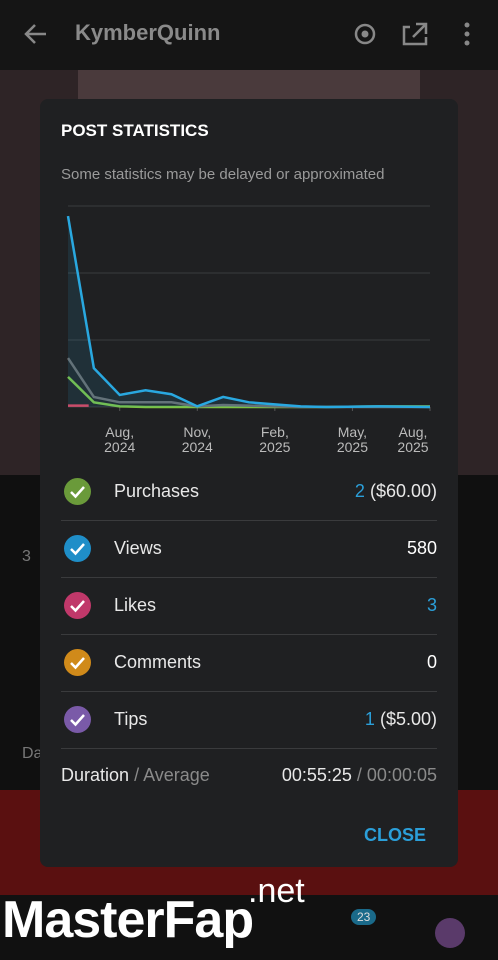 This screenshot has height=960, width=498. What do you see at coordinates (364, 917) in the screenshot?
I see `nav-badge: 23` at bounding box center [364, 917].